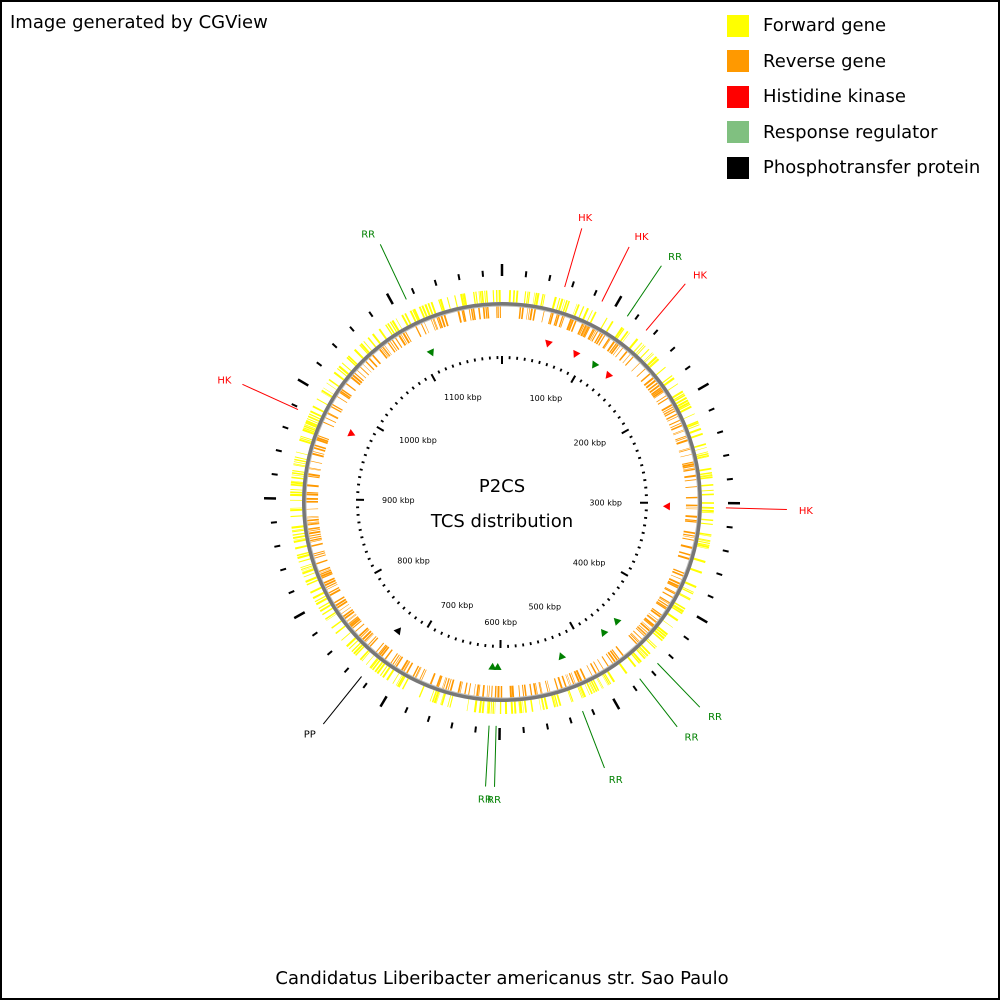  What do you see at coordinates (738, 96) in the screenshot?
I see `legend-swatch-histidine-kinase` at bounding box center [738, 96].